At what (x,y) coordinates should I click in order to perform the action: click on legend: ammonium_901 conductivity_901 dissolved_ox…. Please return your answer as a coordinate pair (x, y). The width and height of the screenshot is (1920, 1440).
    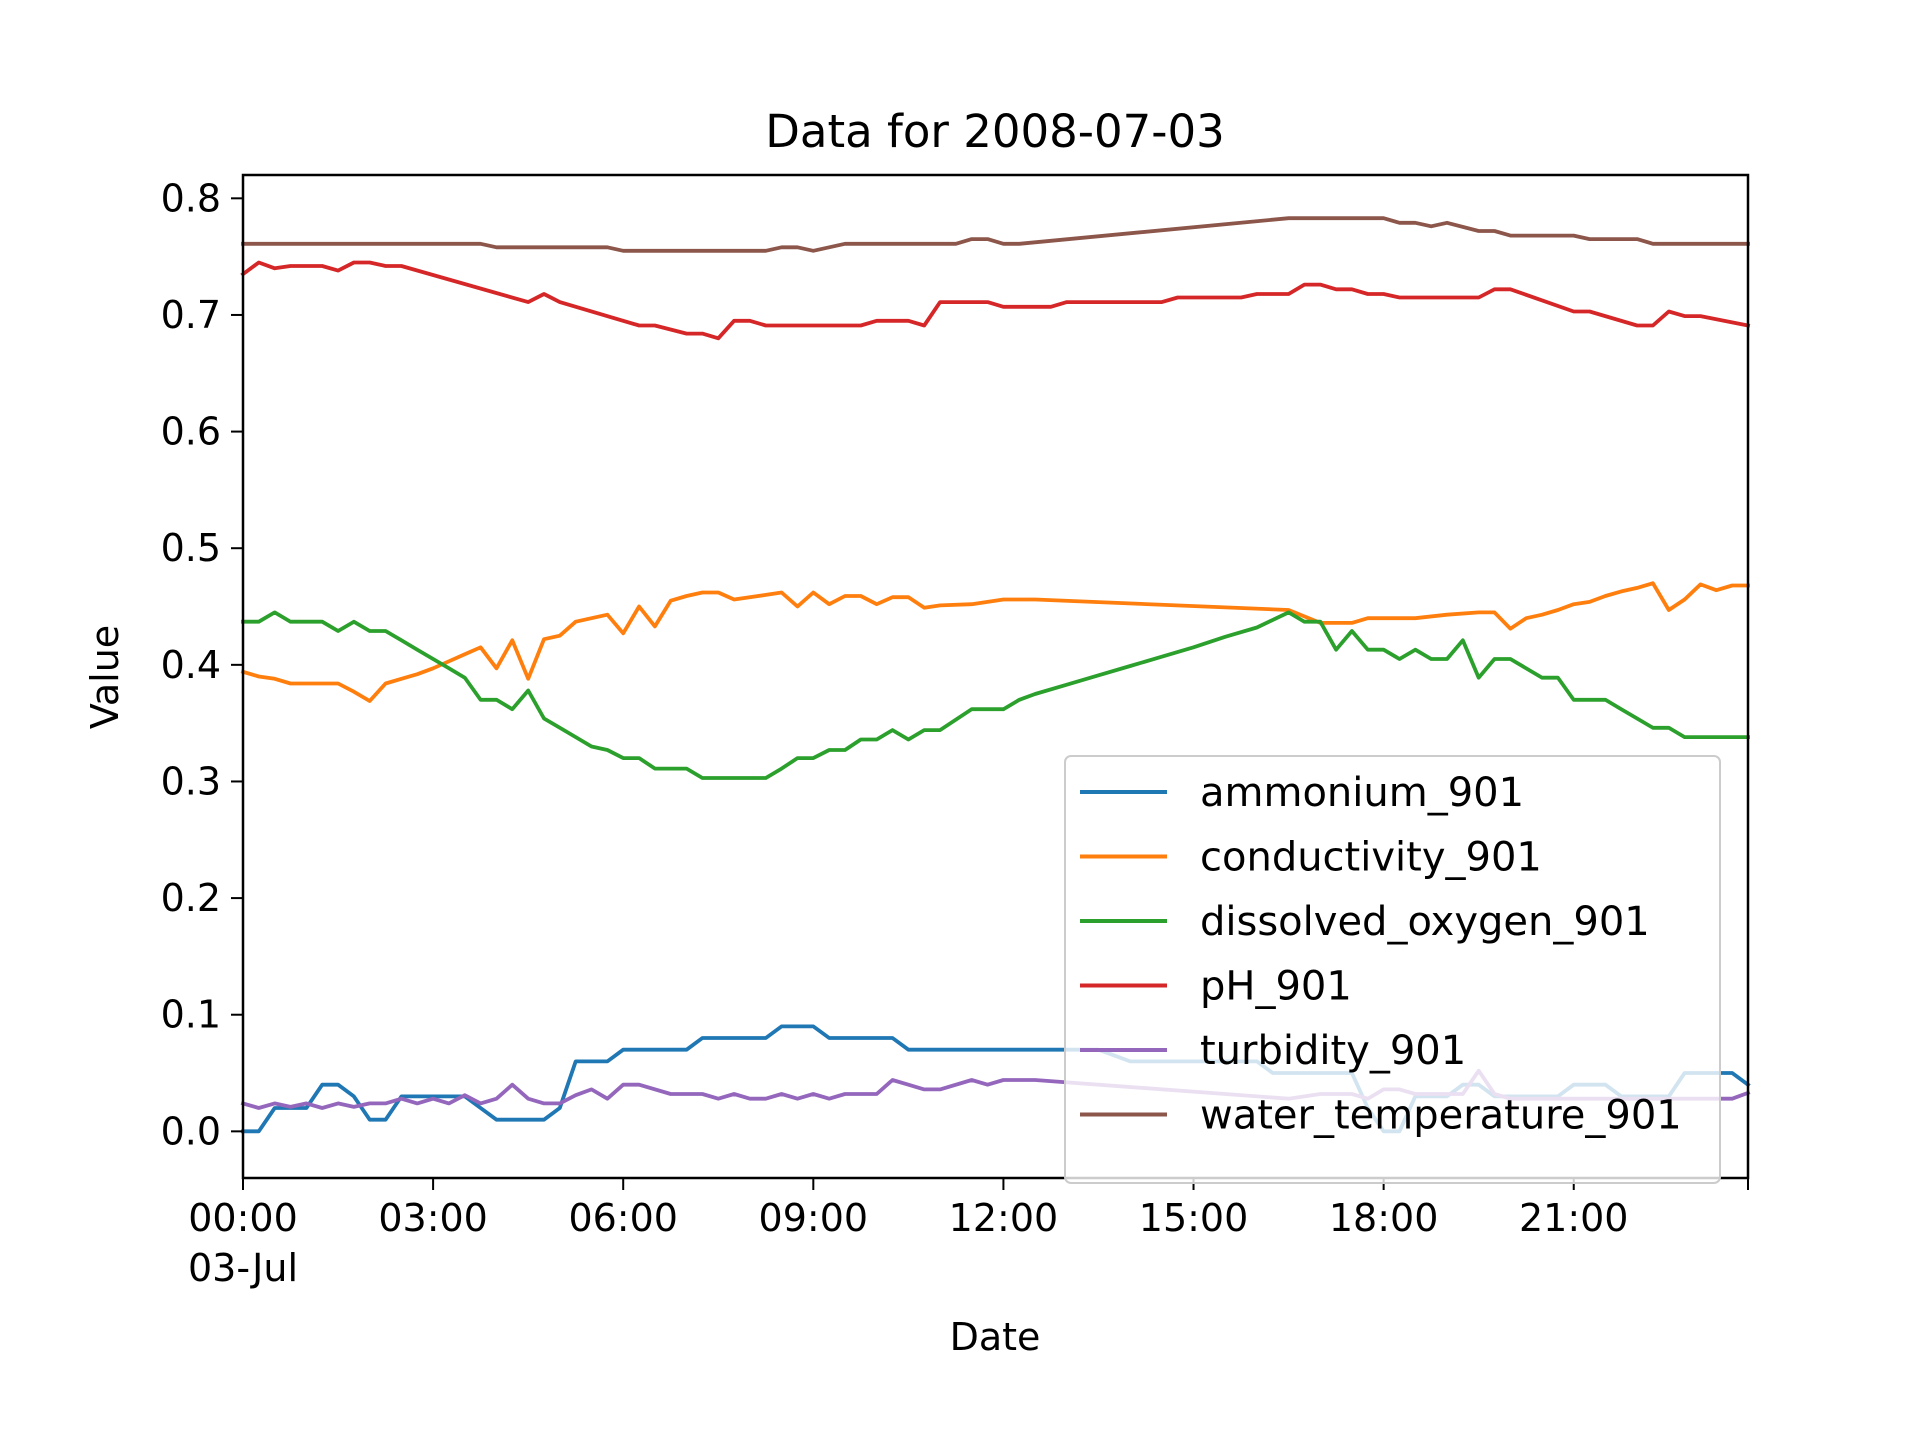
    Looking at the image, I should click on (1392, 969).